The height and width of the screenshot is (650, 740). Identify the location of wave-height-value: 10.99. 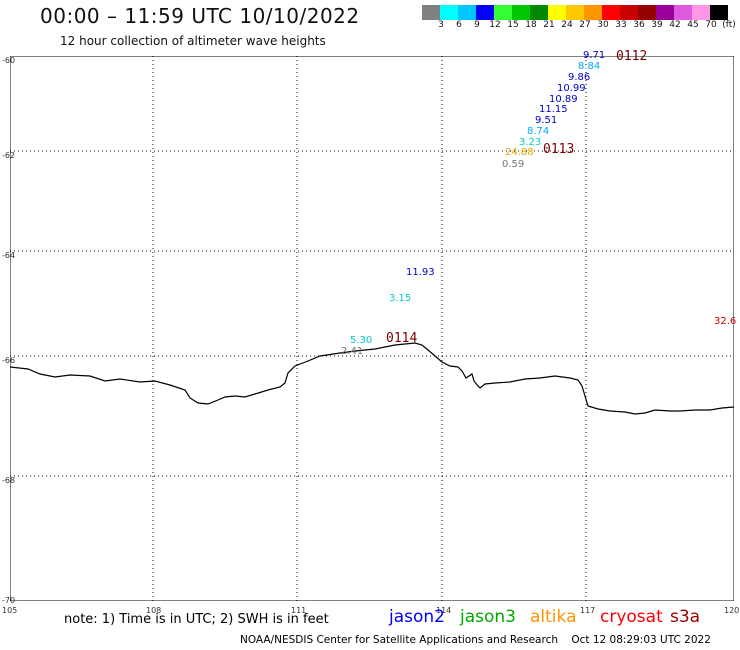
(571, 88).